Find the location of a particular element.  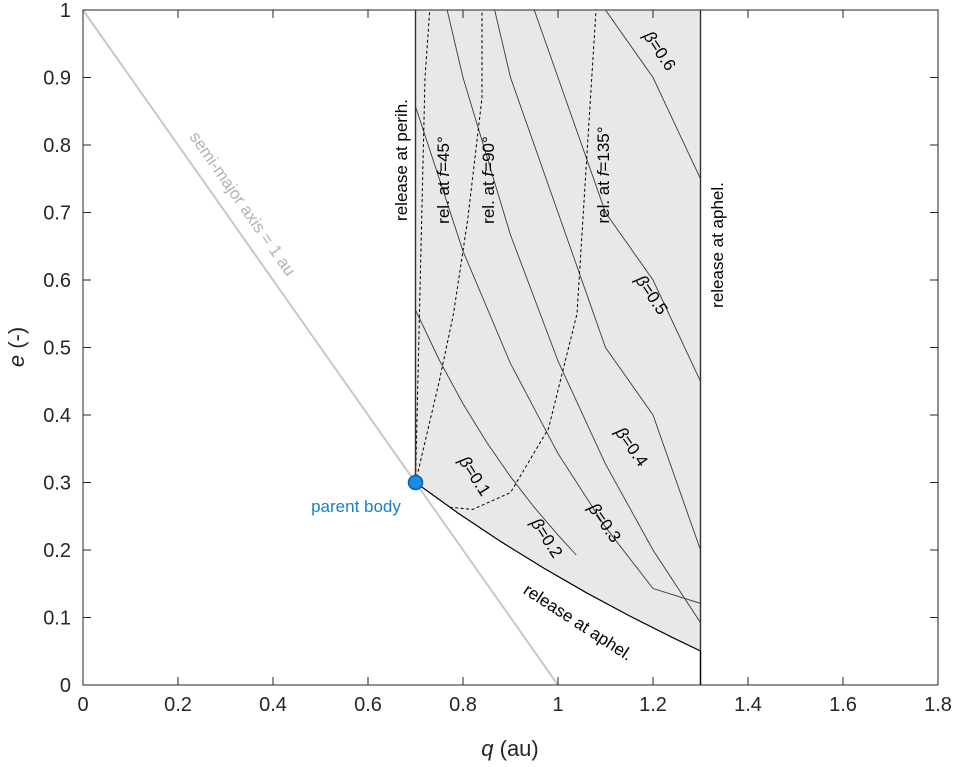

y-tick-label: 0.4 is located at coordinates (57, 416).